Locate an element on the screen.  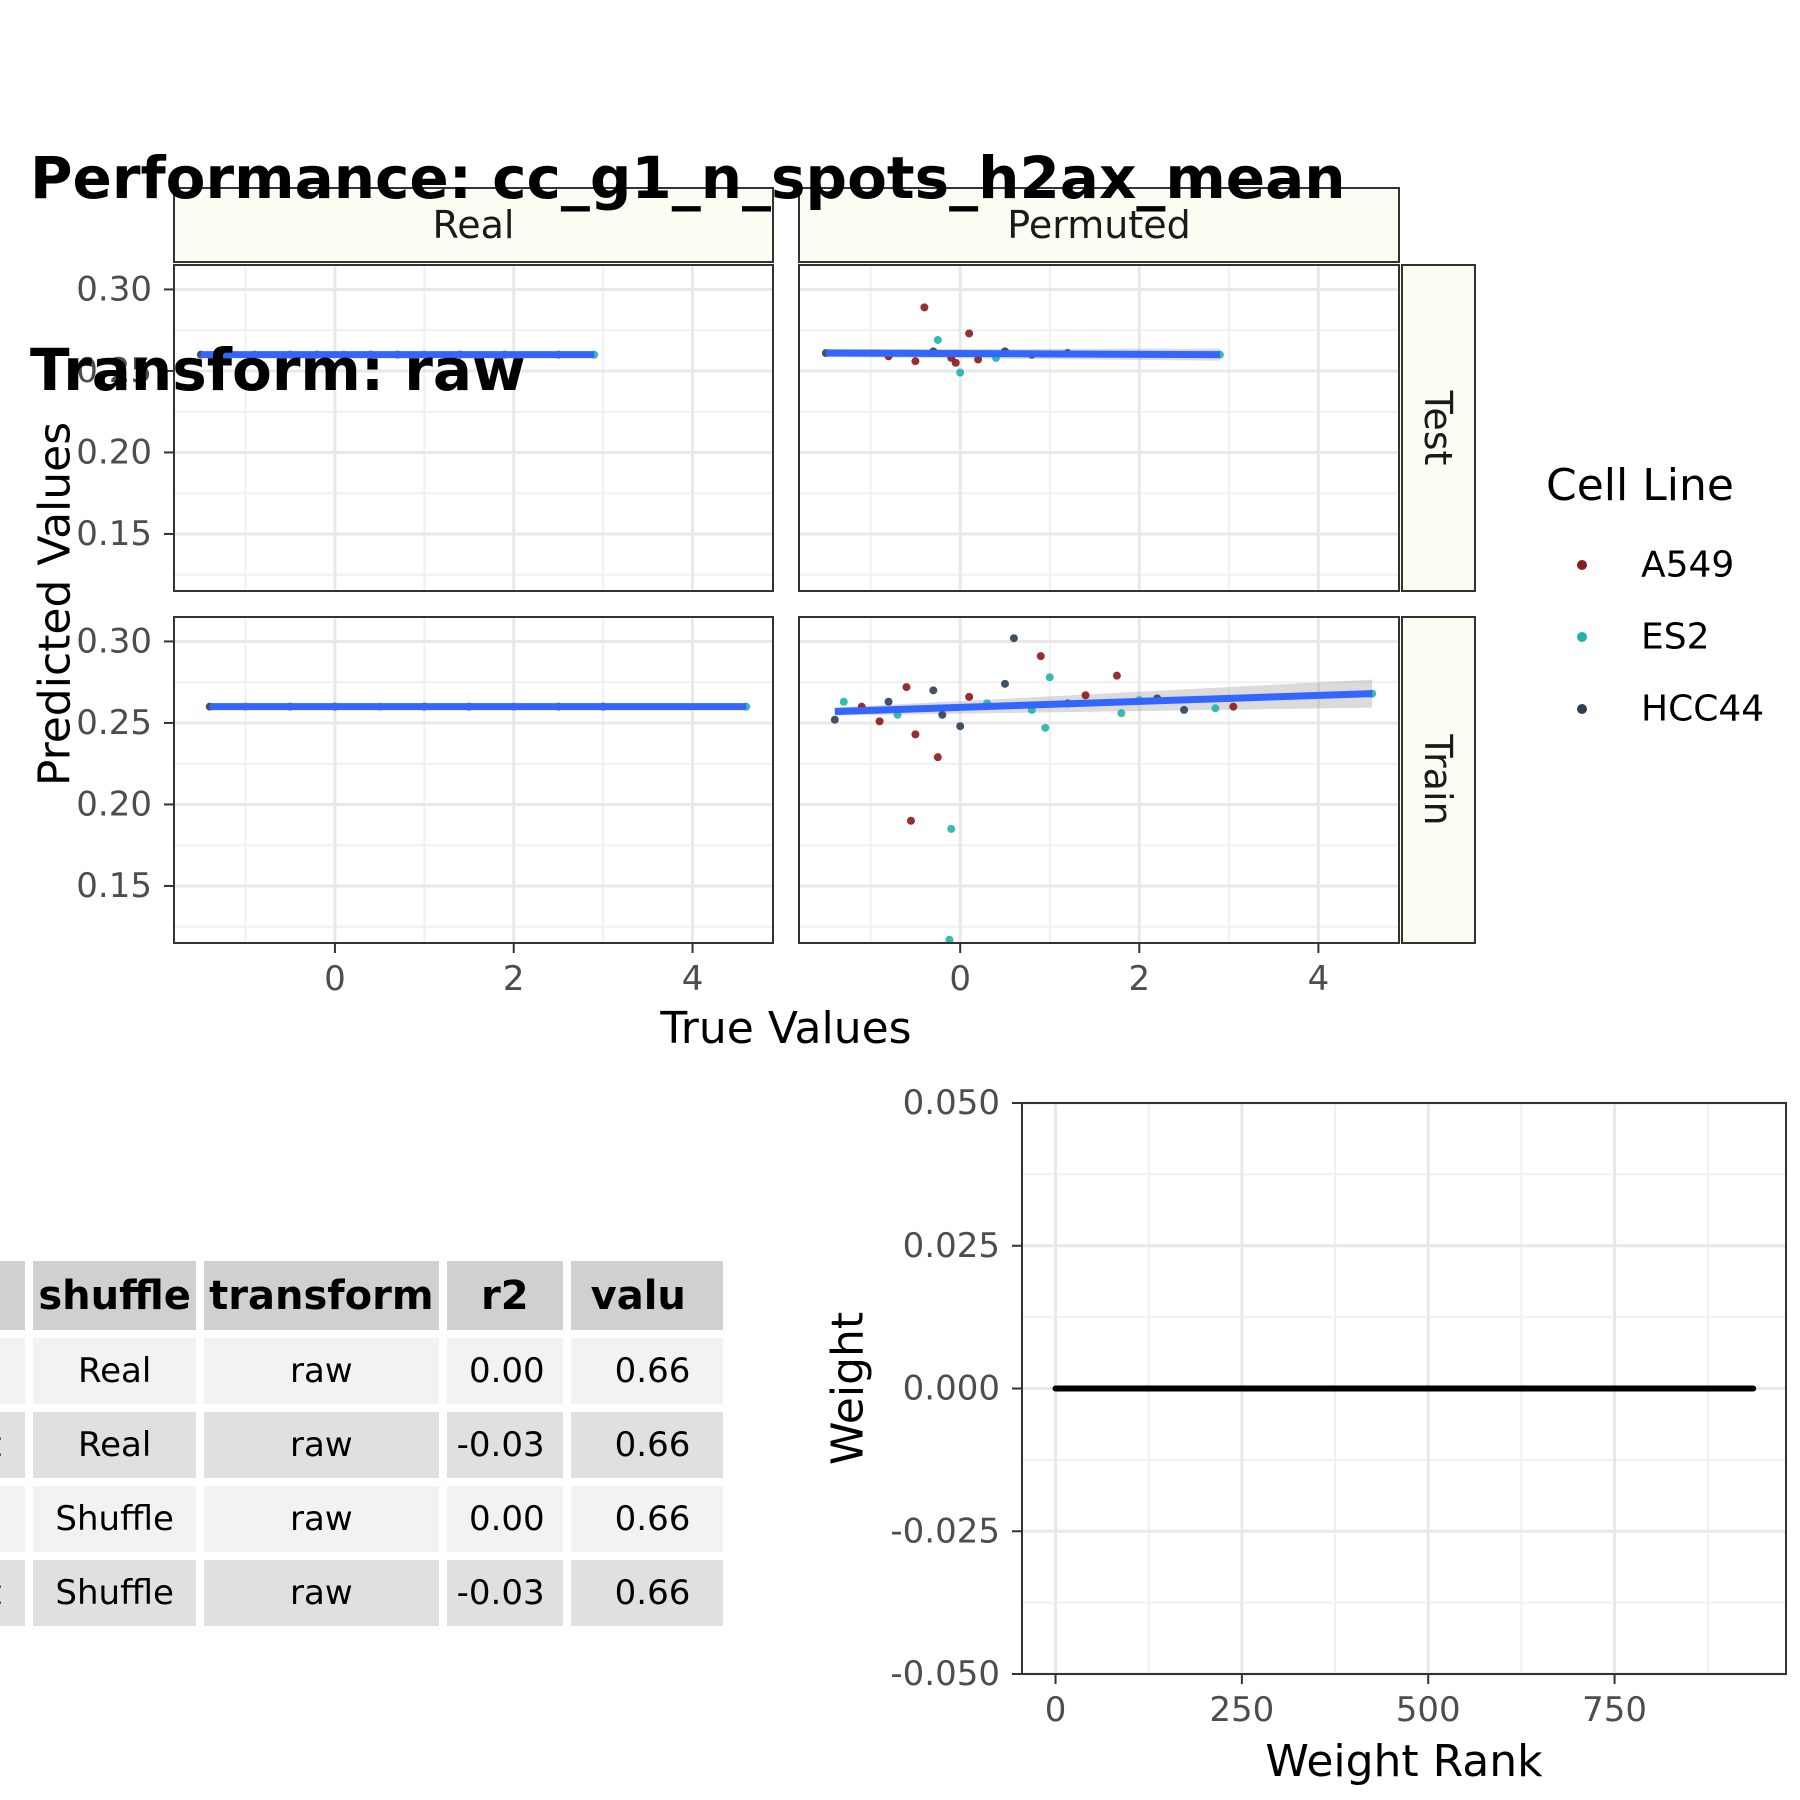
legend-key-a549 is located at coordinates (1582, 565).